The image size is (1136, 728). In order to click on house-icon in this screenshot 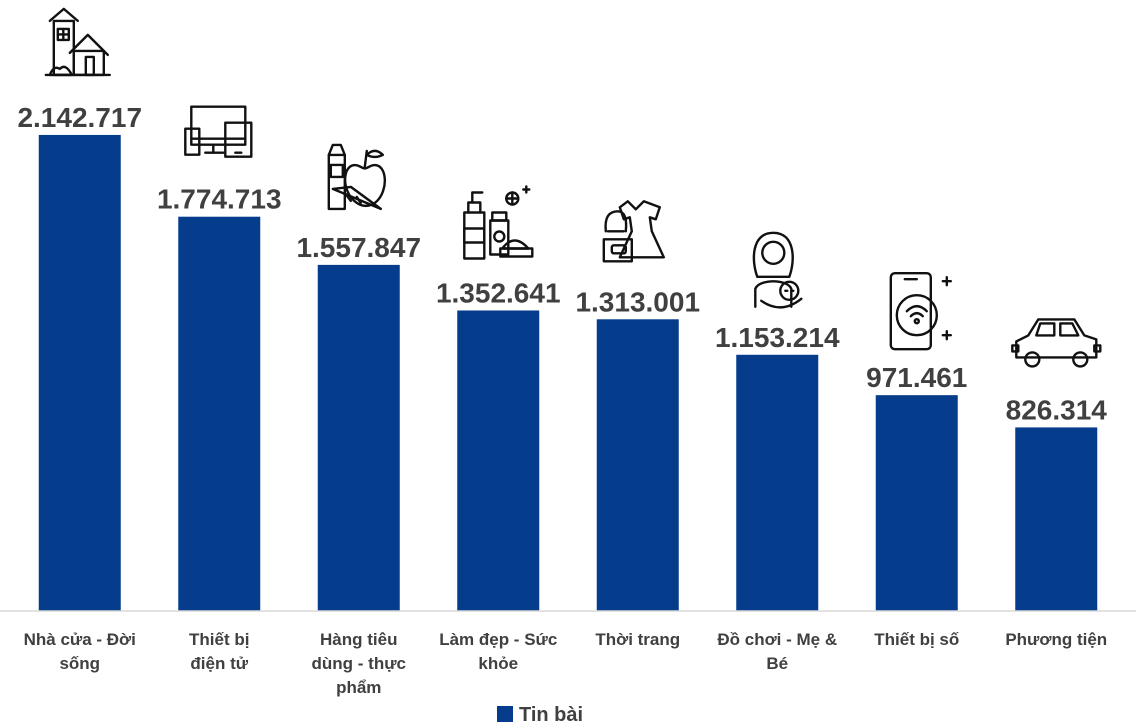, I will do `click(78, 42)`.